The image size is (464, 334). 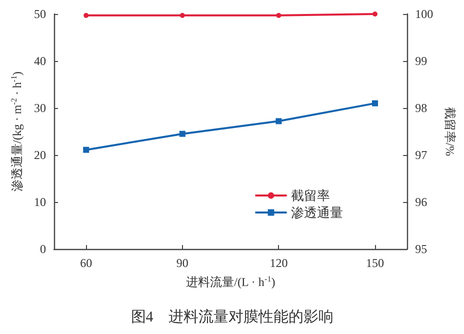 What do you see at coordinates (421, 61) in the screenshot?
I see `y2-tick-label: 99` at bounding box center [421, 61].